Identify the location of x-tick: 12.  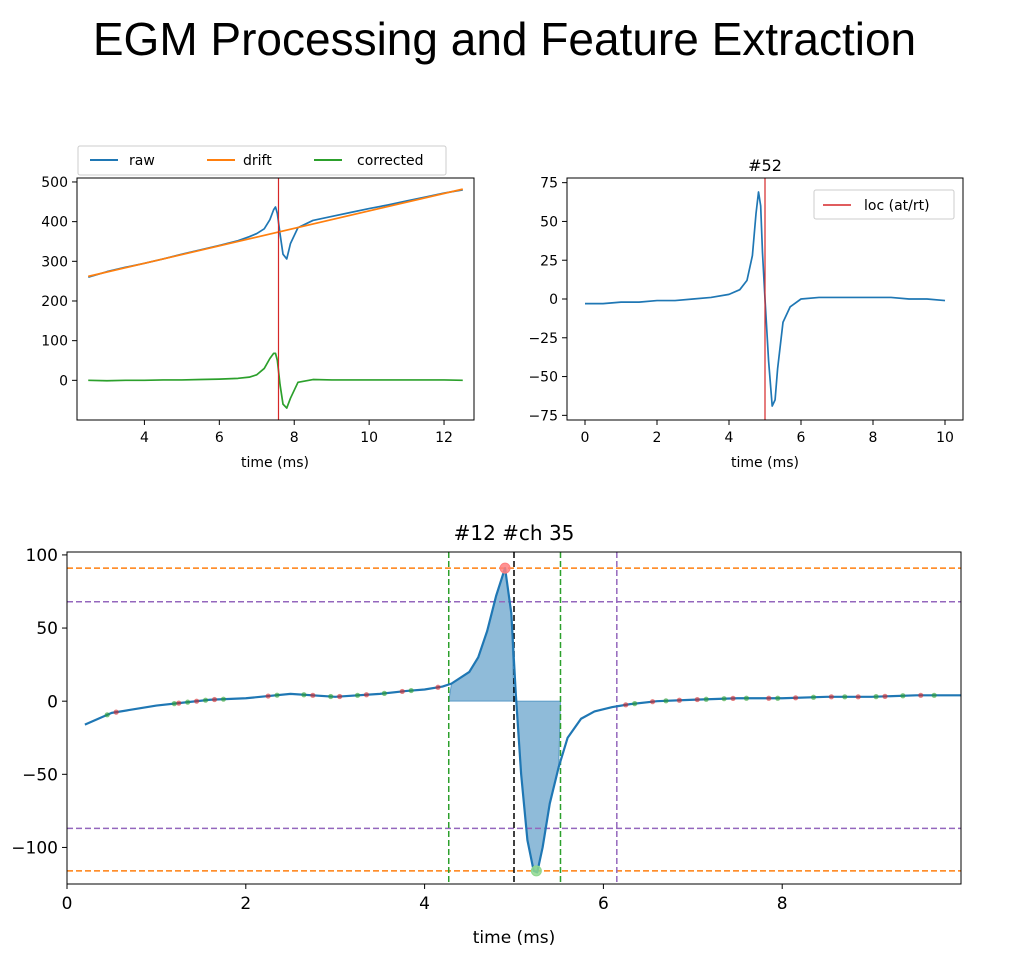
(444, 433).